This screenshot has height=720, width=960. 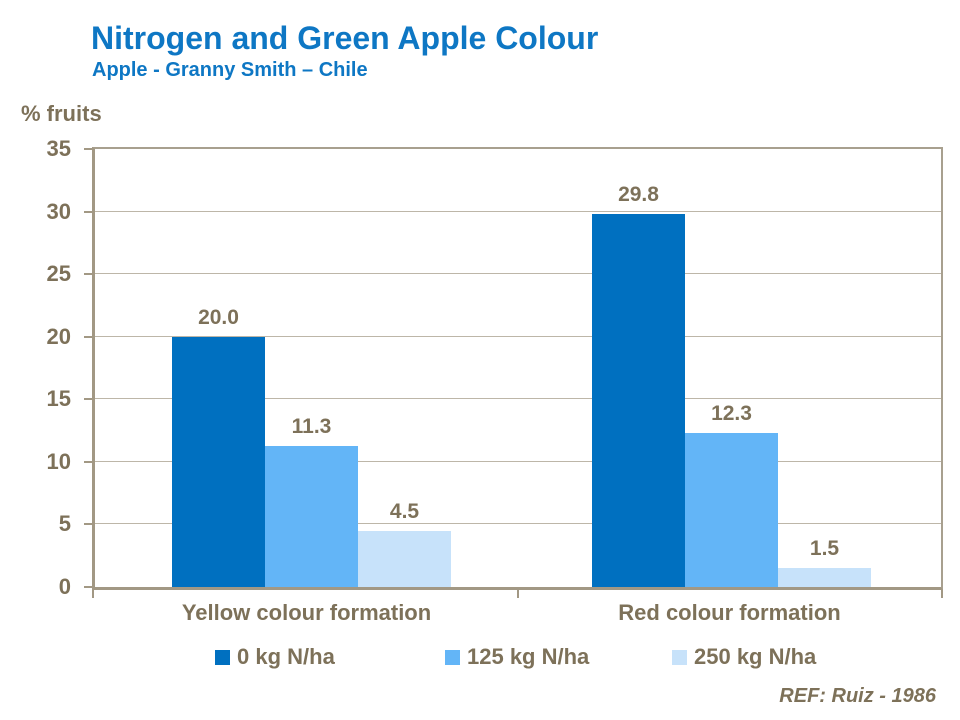 What do you see at coordinates (729, 612) in the screenshot?
I see `category-label: Red colour formation` at bounding box center [729, 612].